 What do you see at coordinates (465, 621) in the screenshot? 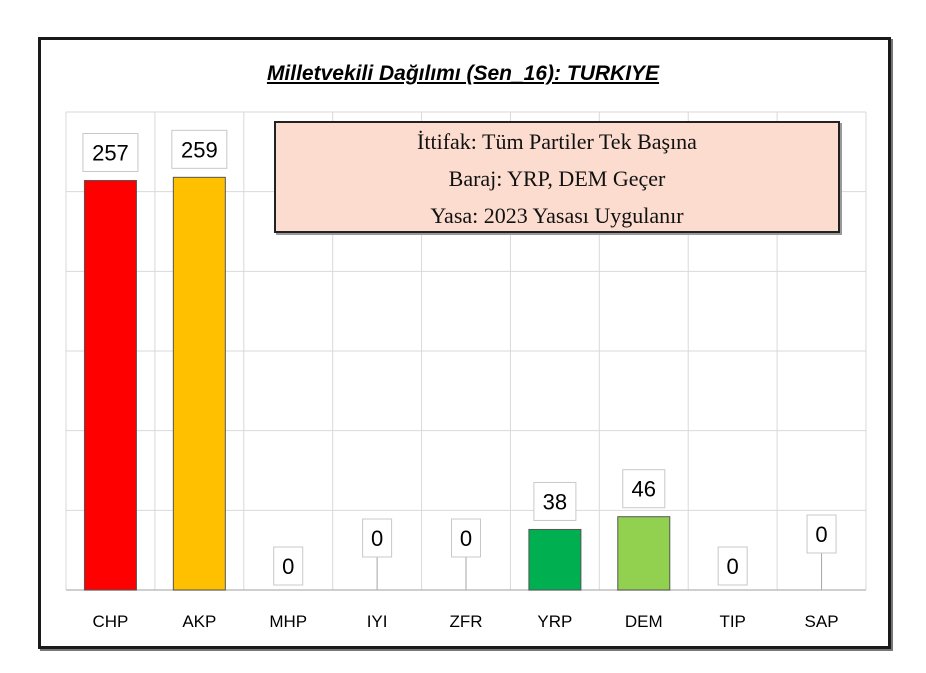
I see `category-label-zfr: ZFR` at bounding box center [465, 621].